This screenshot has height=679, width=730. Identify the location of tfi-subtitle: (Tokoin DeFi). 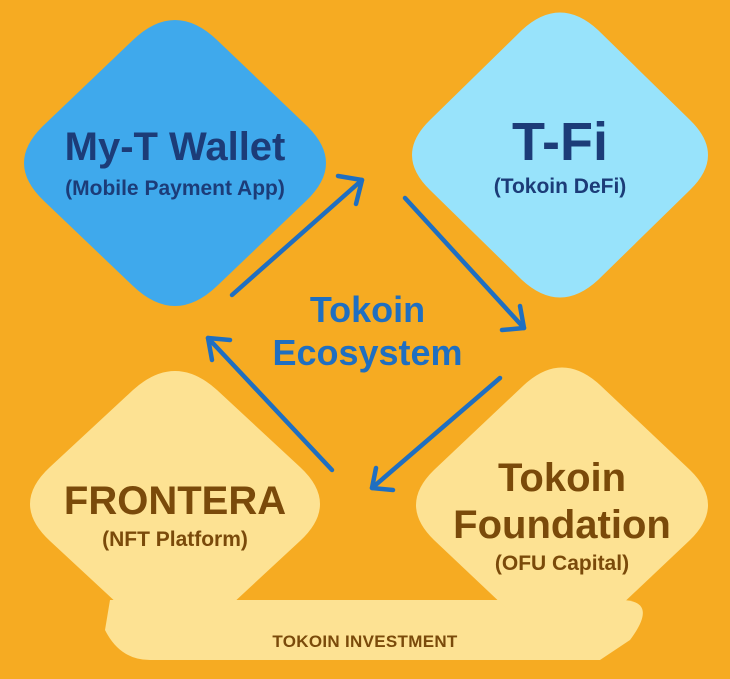
(560, 186).